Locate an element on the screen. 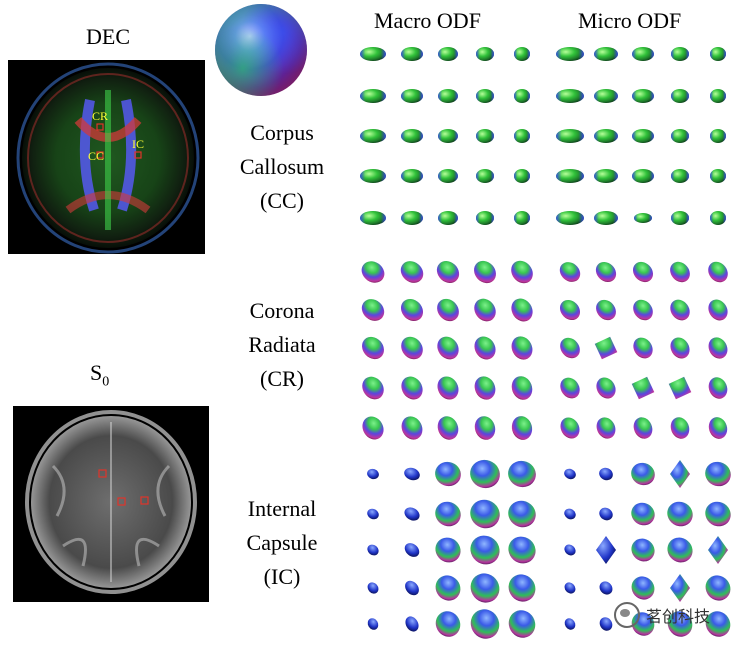 The width and height of the screenshot is (751, 646). dec-image: CR CC IC is located at coordinates (106, 157).